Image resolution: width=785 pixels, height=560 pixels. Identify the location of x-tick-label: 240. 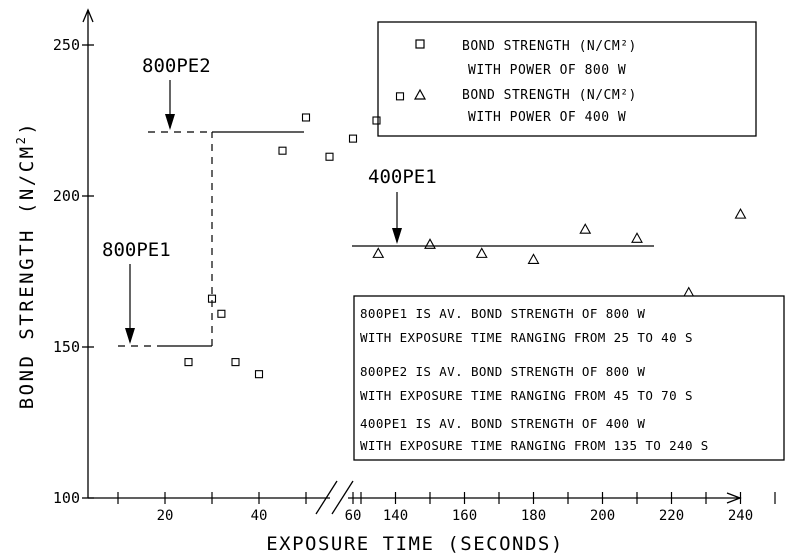
(740, 516).